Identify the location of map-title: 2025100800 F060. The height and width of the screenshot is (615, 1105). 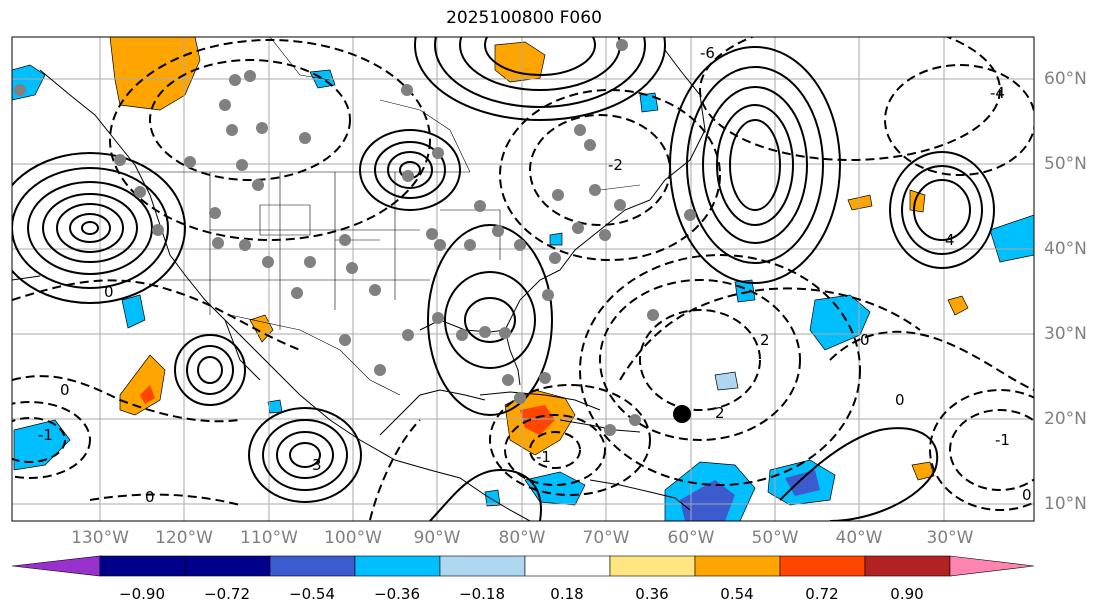
(524, 18).